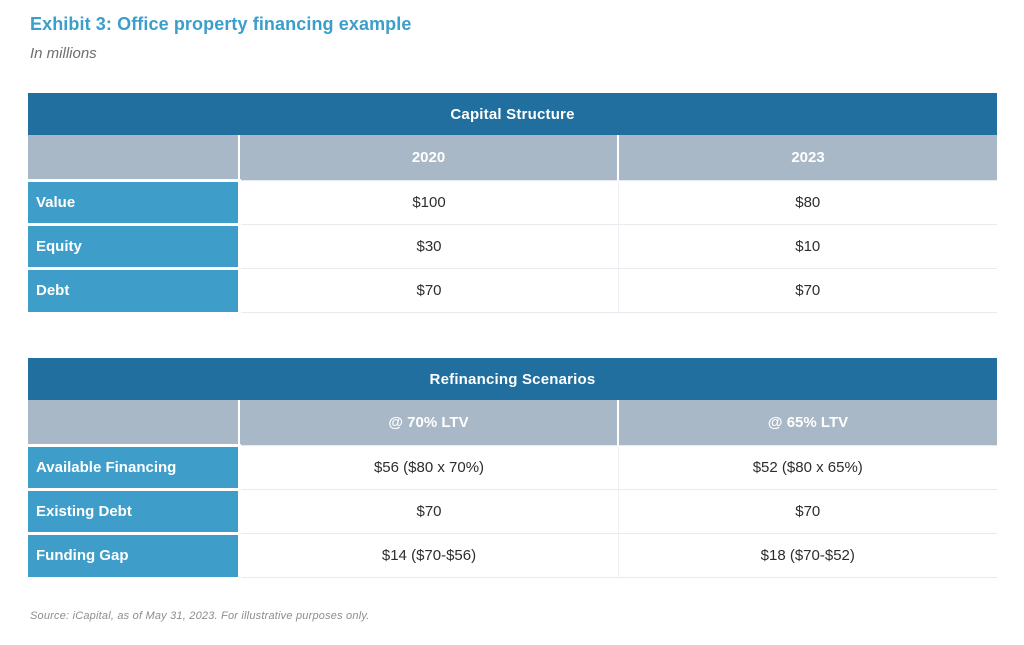  I want to click on column-header-65ltv: @ 65% LTV, so click(807, 422).